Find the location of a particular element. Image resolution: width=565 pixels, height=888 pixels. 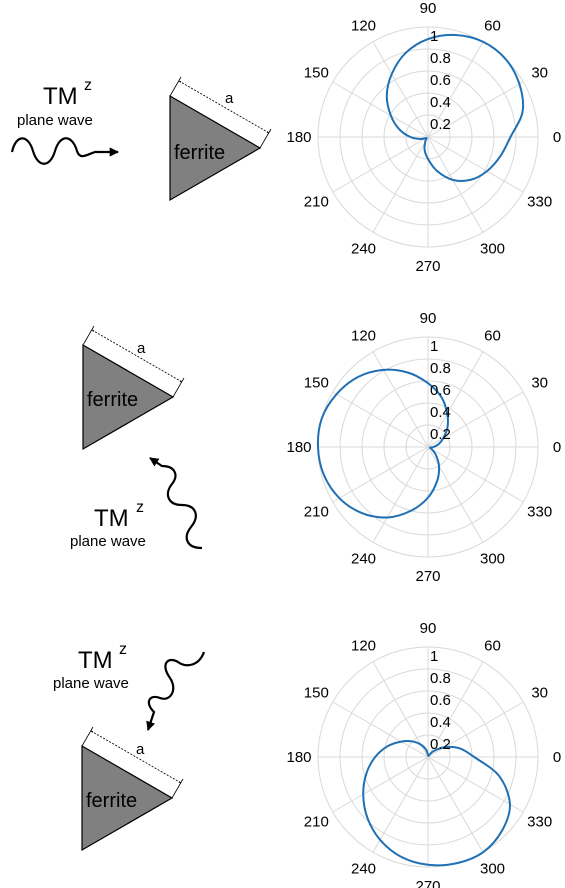

panel-3: TM z plane wave ferrite a is located at coordinates (129, 746).